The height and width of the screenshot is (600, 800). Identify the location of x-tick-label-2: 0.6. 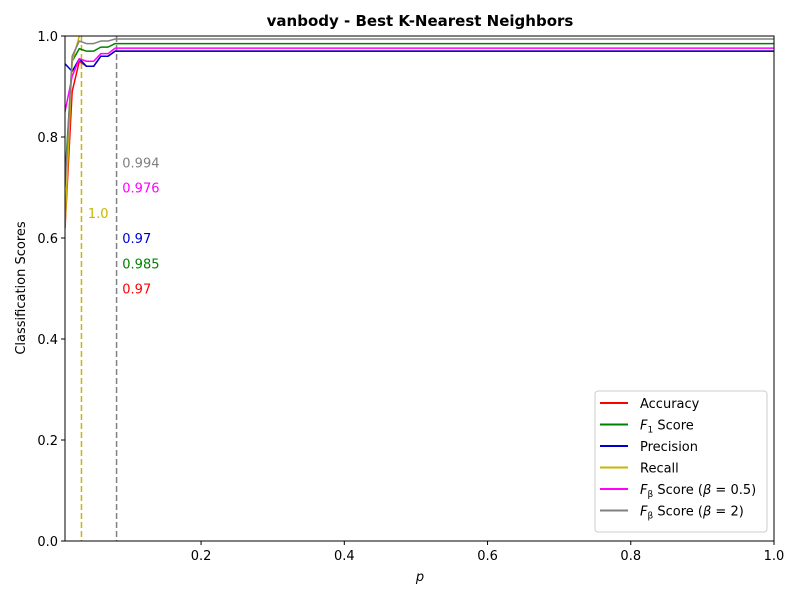
(487, 556).